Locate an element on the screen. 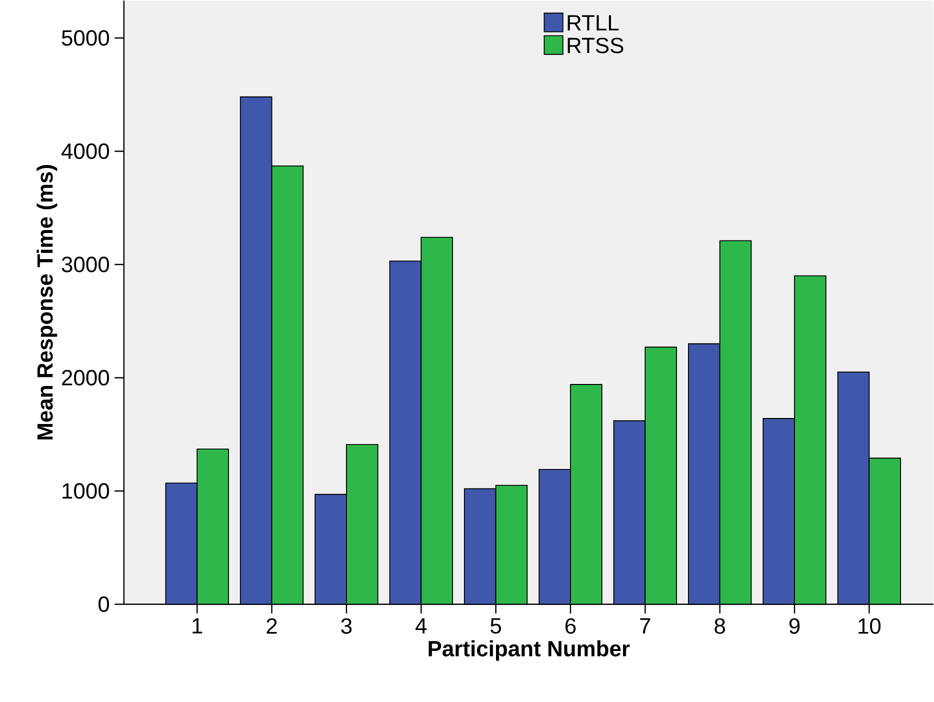 This screenshot has height=702, width=934. x-tick-label: 1 is located at coordinates (197, 626).